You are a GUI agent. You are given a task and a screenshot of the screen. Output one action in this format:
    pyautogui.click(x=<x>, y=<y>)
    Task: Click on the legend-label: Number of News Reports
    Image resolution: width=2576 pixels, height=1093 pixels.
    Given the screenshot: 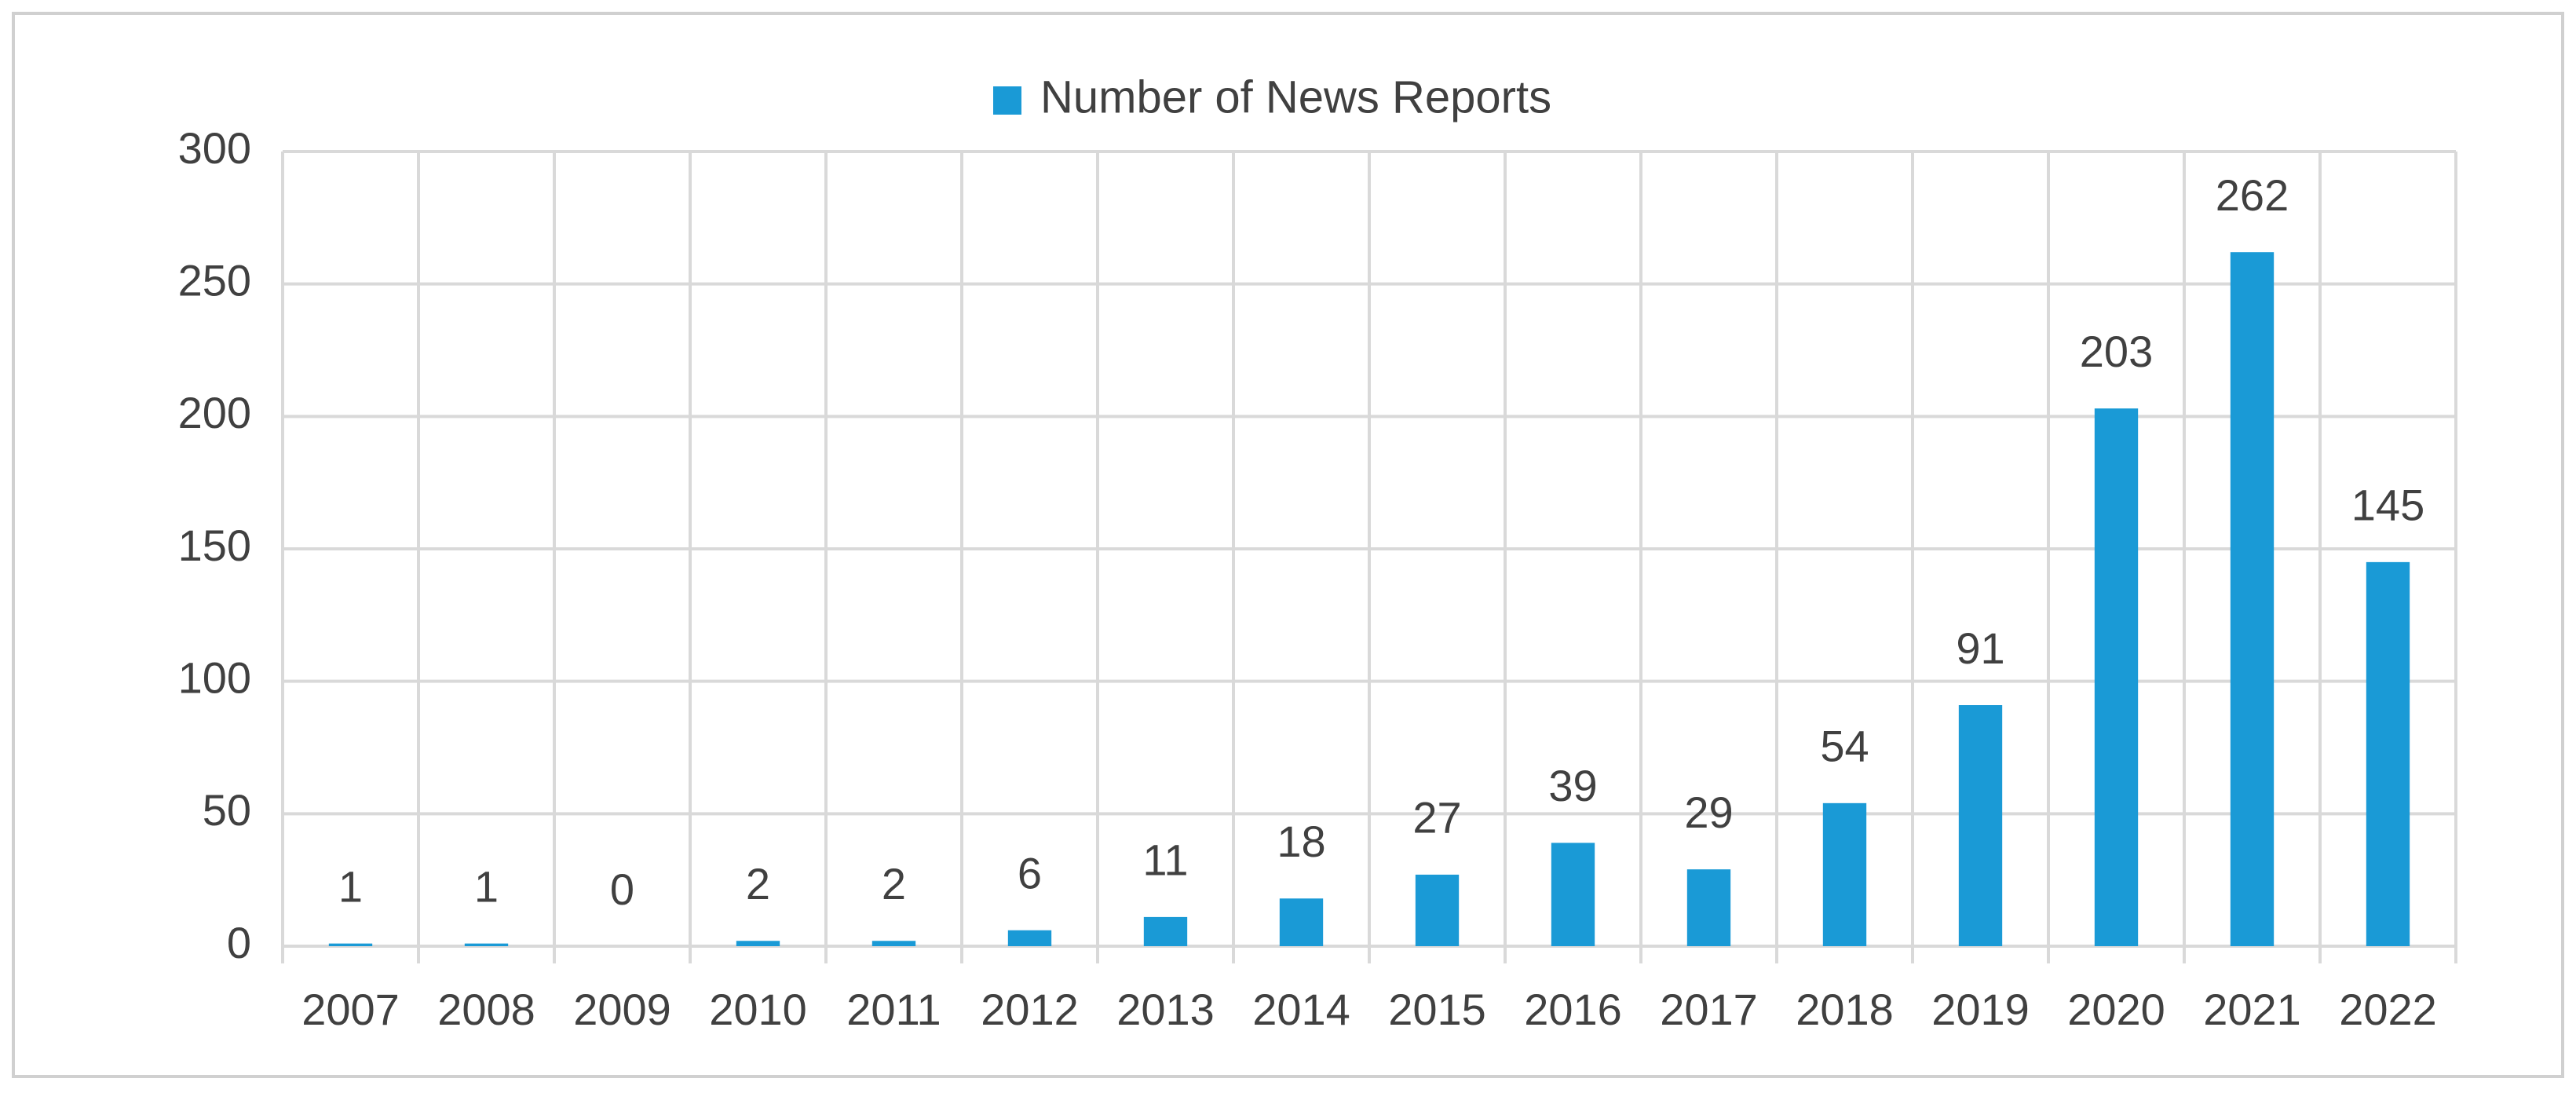 What is the action you would take?
    pyautogui.click(x=1295, y=96)
    